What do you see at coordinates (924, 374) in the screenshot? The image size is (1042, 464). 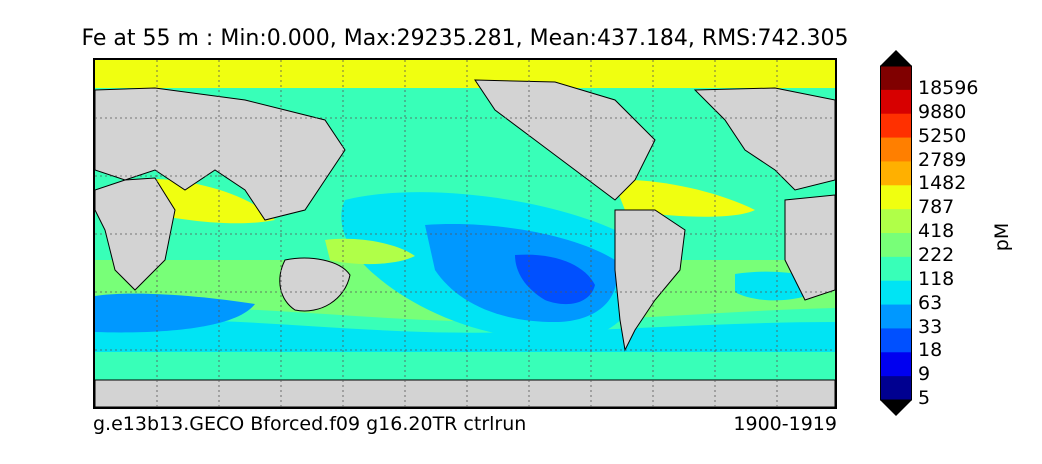 I see `colorbar-tick-label: 9` at bounding box center [924, 374].